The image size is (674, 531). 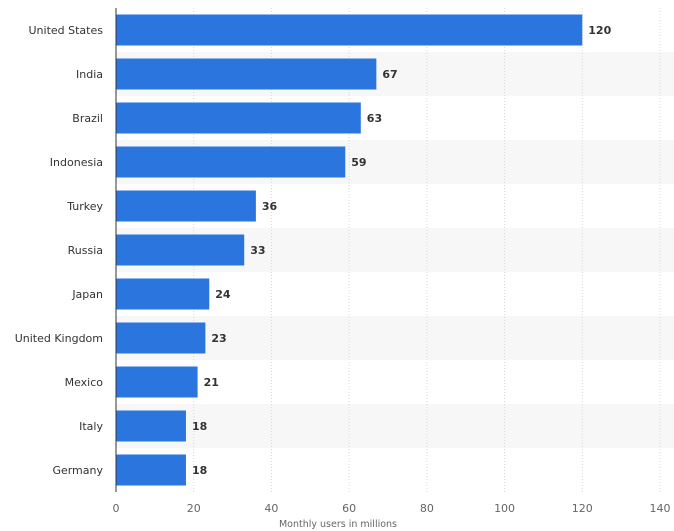 What do you see at coordinates (358, 162) in the screenshot?
I see `data-label: 59` at bounding box center [358, 162].